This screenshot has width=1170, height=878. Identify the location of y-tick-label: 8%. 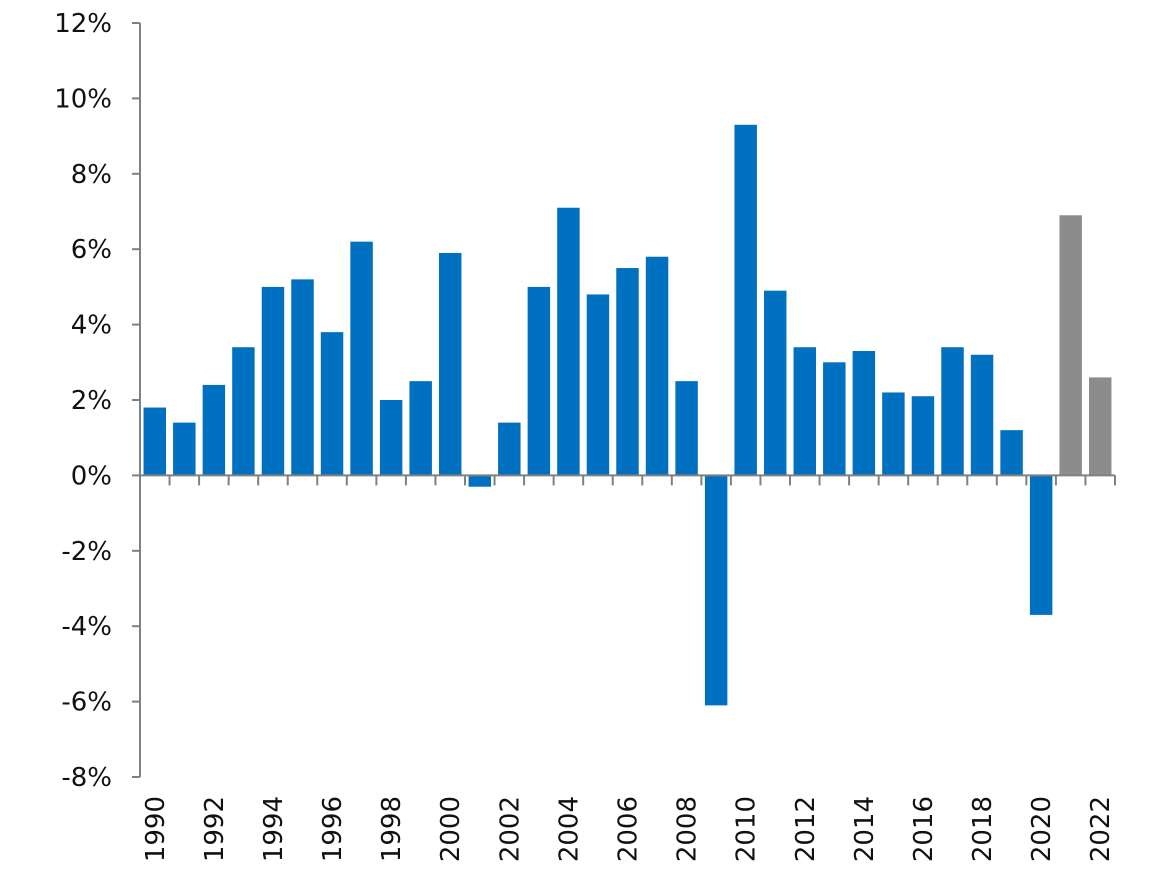
(91, 175).